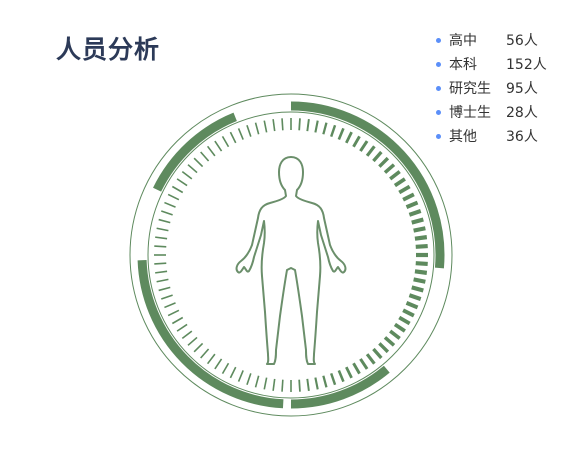 The width and height of the screenshot is (585, 457). I want to click on human-body-icon, so click(291, 260).